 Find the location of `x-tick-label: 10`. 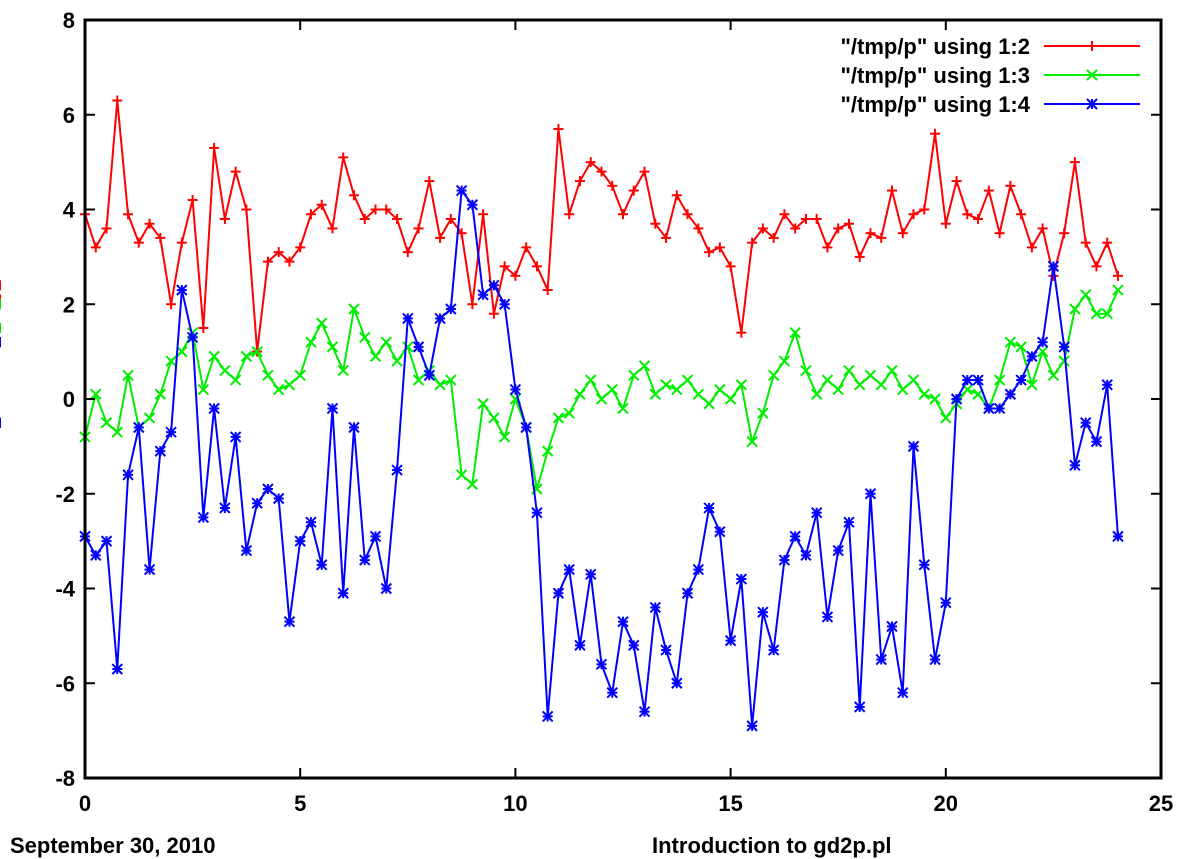

x-tick-label: 10 is located at coordinates (515, 803).